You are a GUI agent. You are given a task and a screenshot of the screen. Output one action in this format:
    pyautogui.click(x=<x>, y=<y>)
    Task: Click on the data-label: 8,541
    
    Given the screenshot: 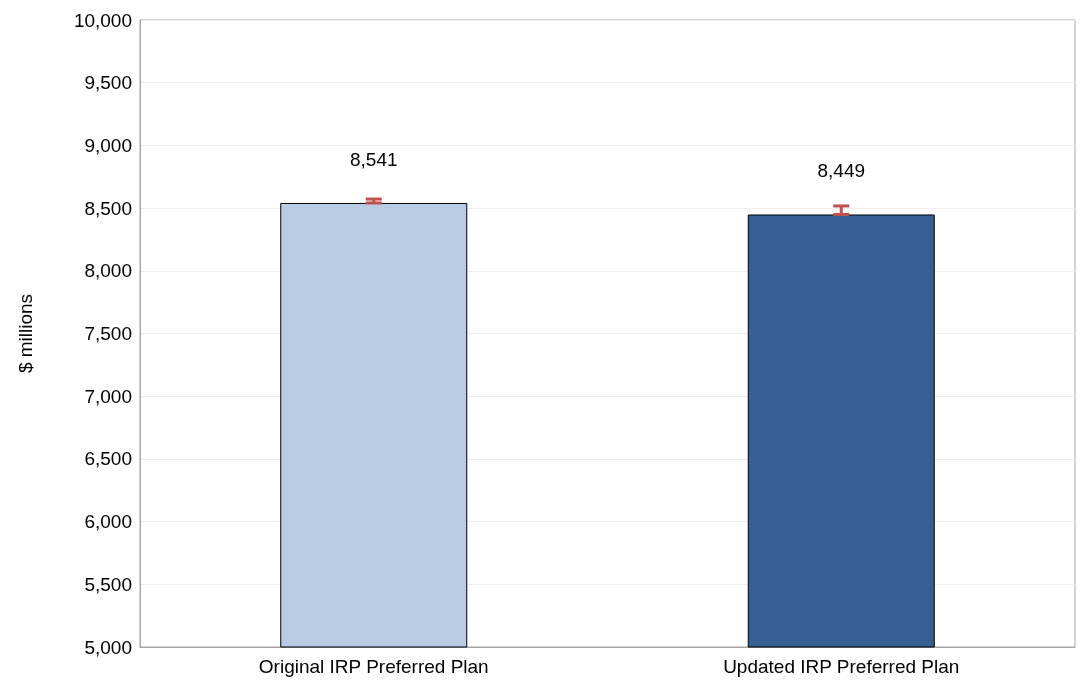 What is the action you would take?
    pyautogui.click(x=373, y=159)
    